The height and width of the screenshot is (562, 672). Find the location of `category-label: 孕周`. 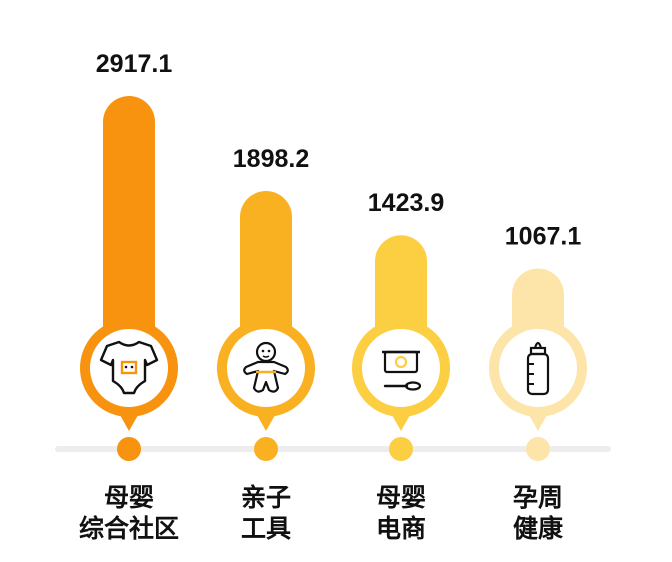

category-label: 孕周 is located at coordinates (538, 497).